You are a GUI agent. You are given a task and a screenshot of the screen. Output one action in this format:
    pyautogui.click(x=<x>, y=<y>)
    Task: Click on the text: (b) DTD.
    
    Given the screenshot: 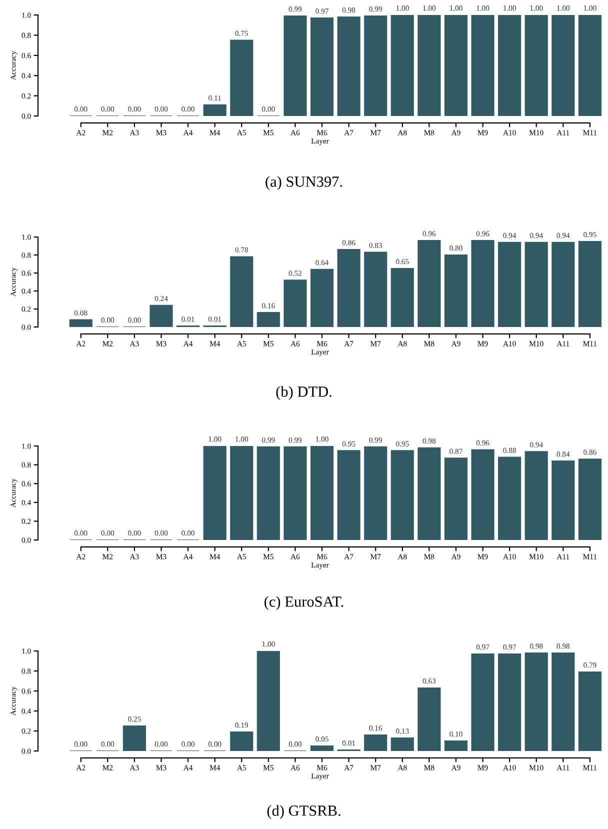 What is the action you would take?
    pyautogui.click(x=304, y=393)
    